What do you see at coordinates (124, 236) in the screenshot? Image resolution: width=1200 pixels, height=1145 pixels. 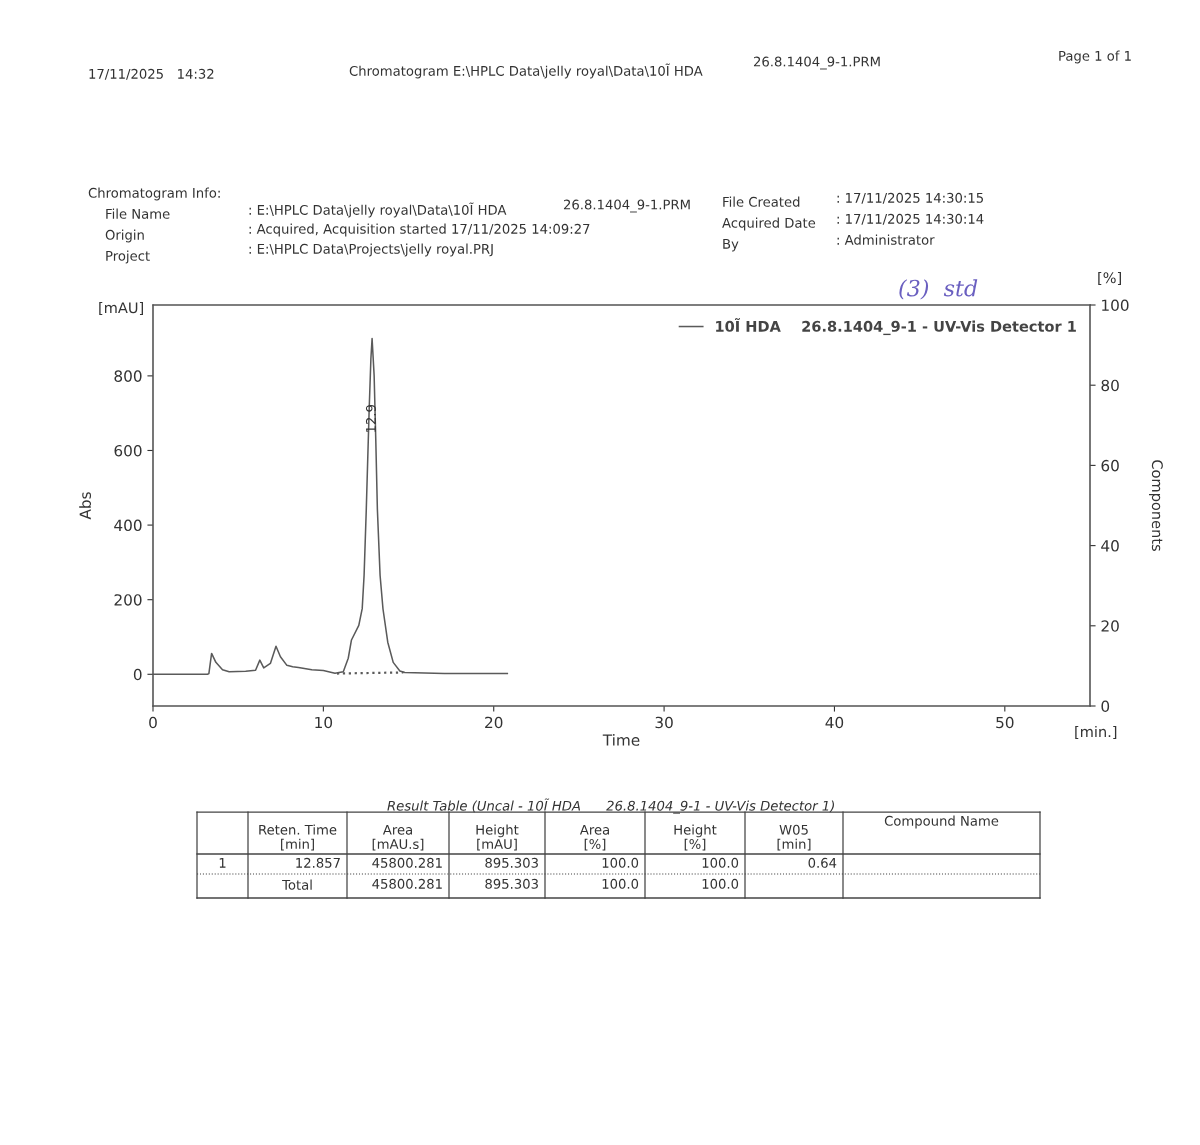 I see `text: Origin` at bounding box center [124, 236].